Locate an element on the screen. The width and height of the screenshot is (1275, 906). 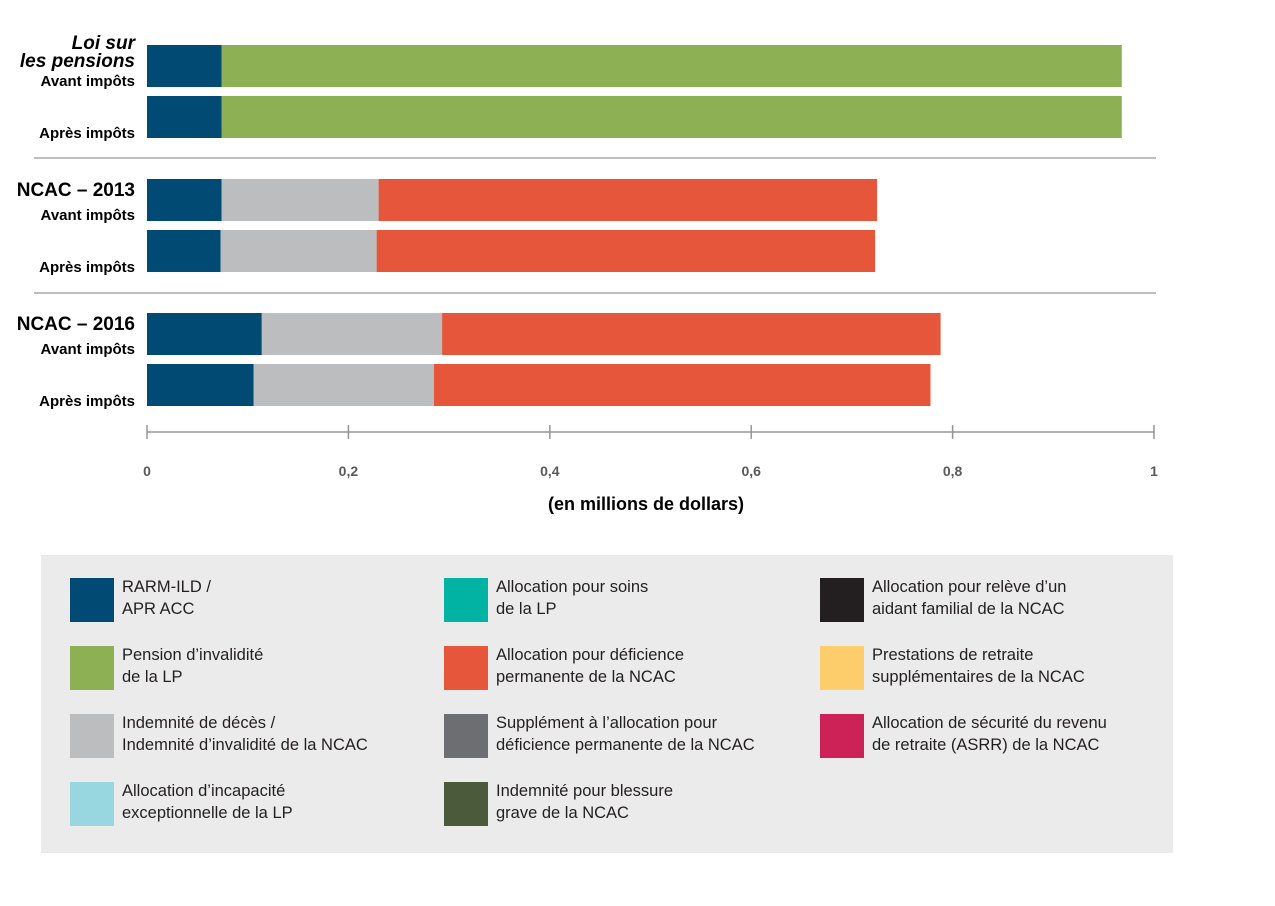
legend-label-line: supplémentaires de la NCAC is located at coordinates (978, 677).